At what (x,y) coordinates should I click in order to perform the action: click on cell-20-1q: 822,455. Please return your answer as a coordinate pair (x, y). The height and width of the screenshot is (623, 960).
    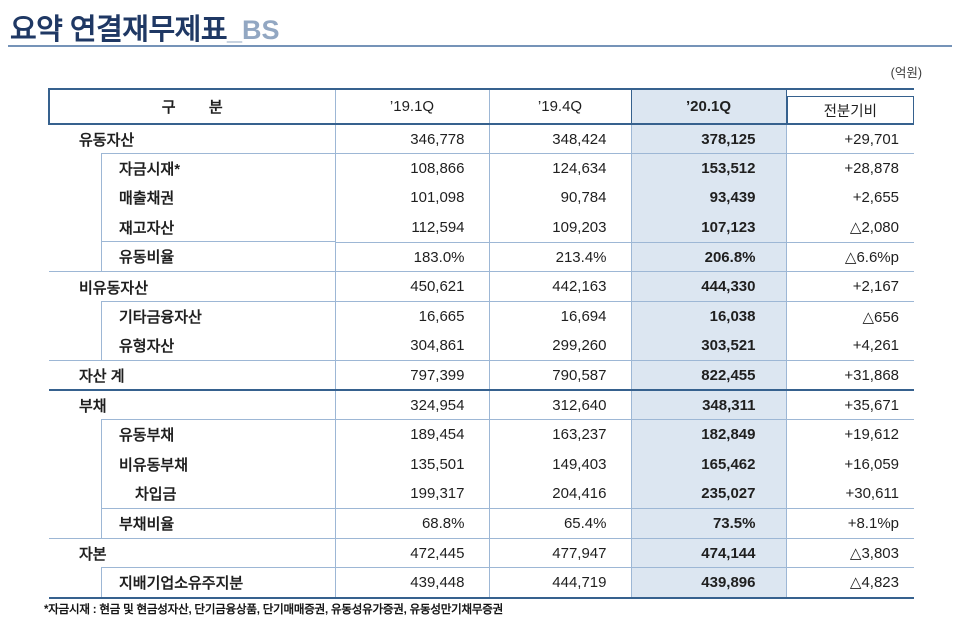
    Looking at the image, I should click on (708, 375).